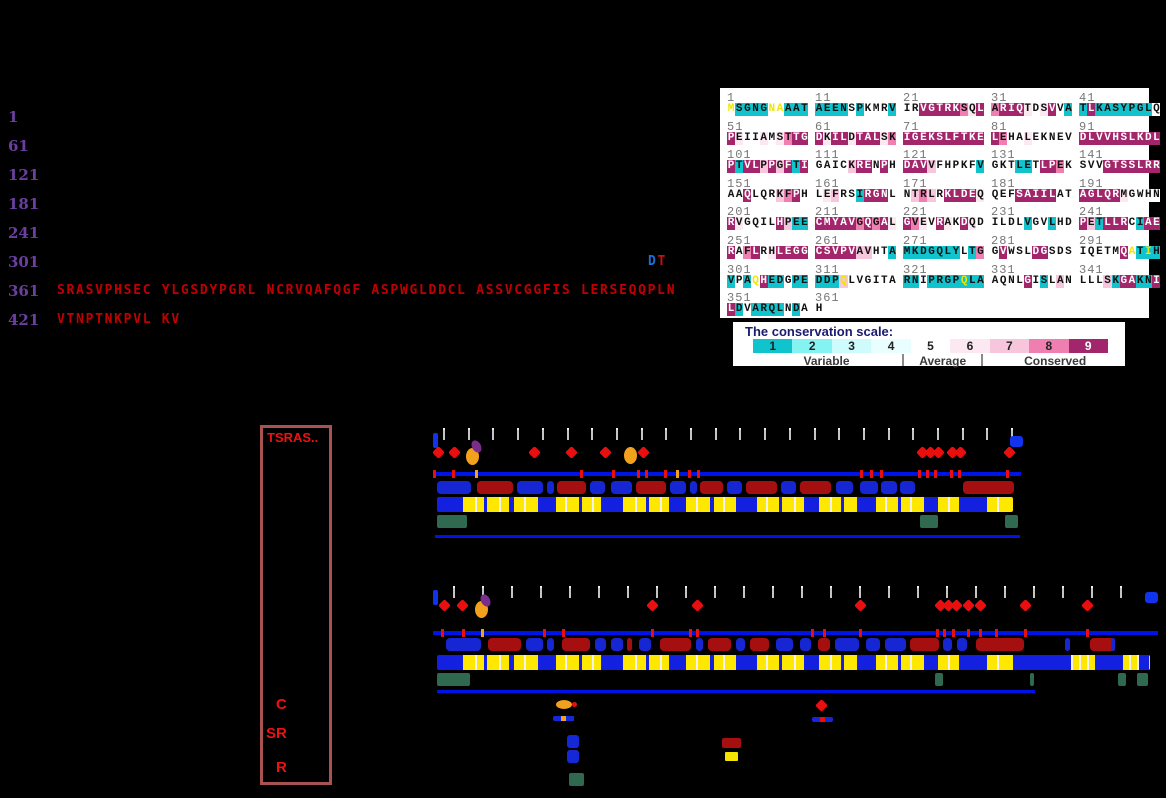  Describe the element at coordinates (1003, 269) in the screenshot. I see `alignment-position-number: 331` at that location.